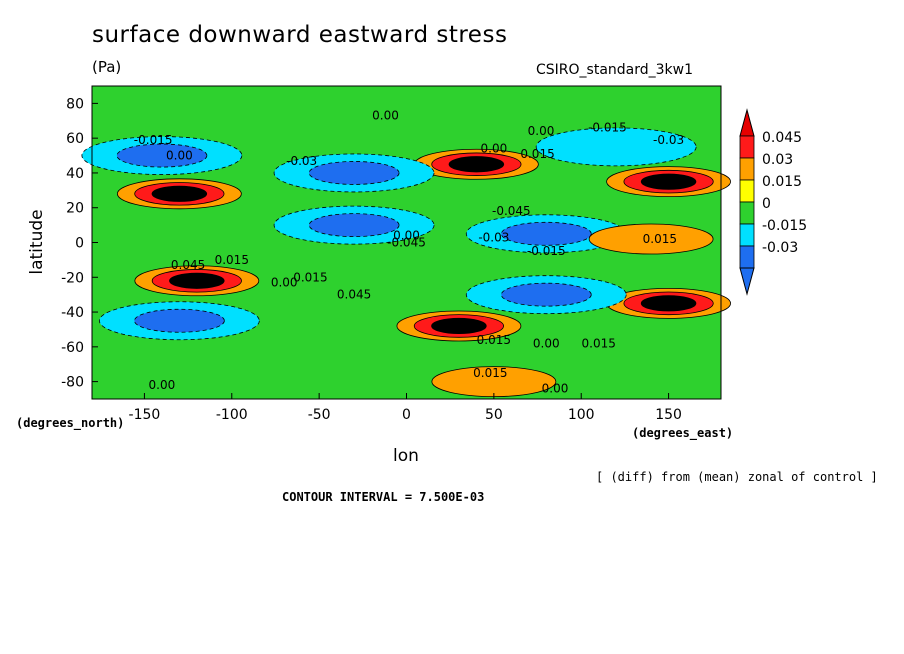  I want to click on y-tick-label: 0, so click(79, 244).